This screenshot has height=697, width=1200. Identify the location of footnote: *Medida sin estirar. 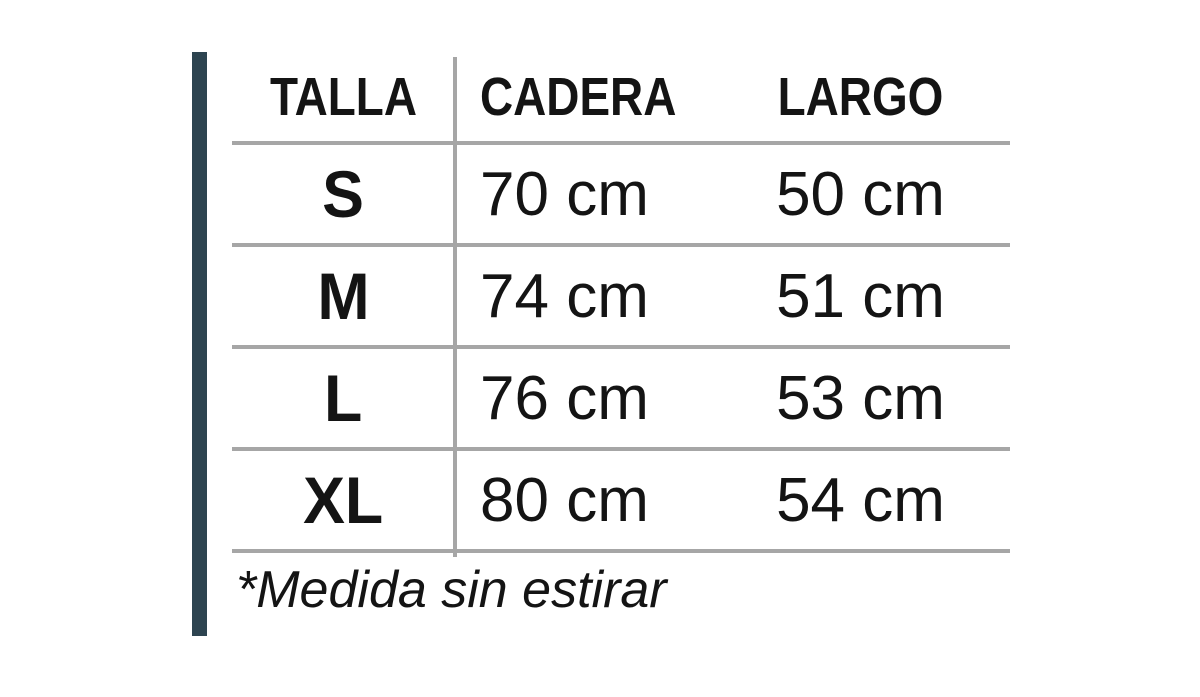
(451, 590).